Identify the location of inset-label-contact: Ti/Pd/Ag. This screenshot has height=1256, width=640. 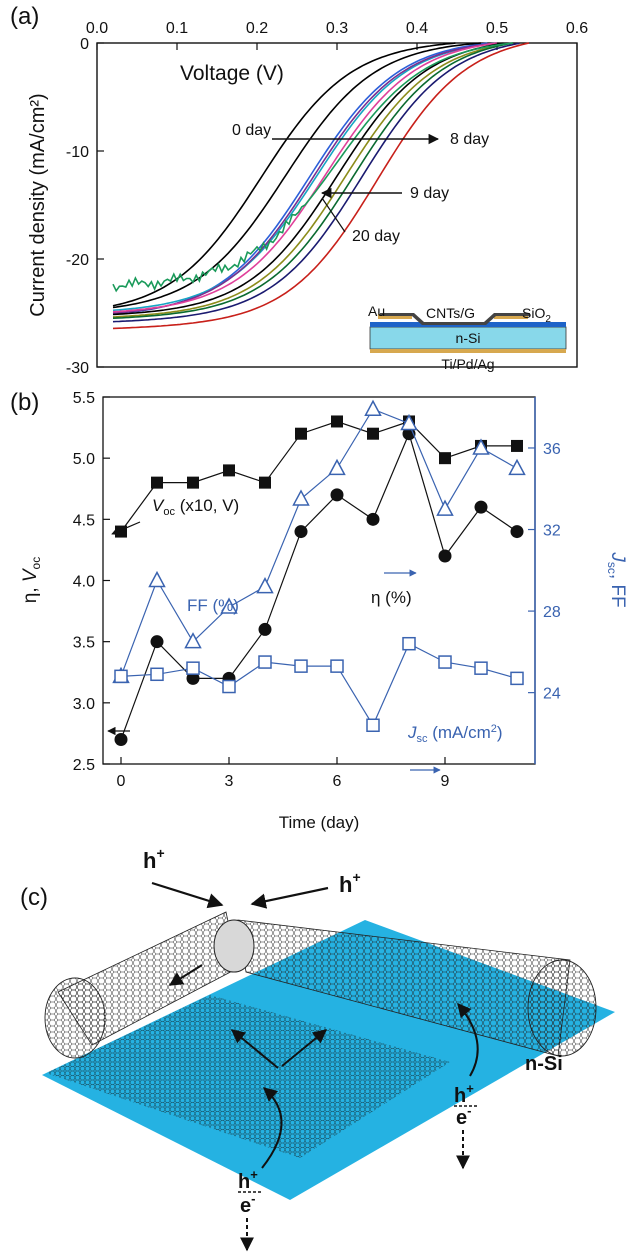
(467, 364).